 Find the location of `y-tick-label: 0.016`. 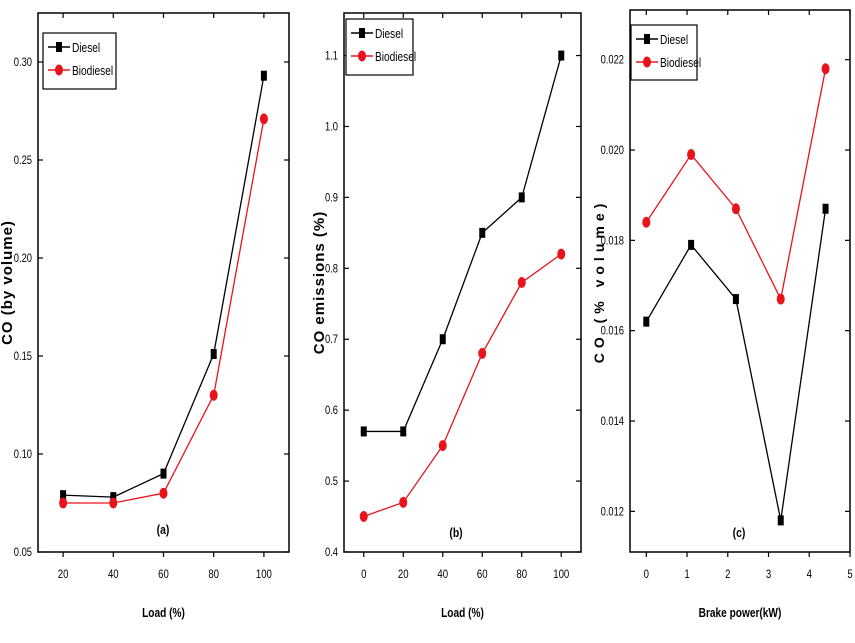

y-tick-label: 0.016 is located at coordinates (612, 331).